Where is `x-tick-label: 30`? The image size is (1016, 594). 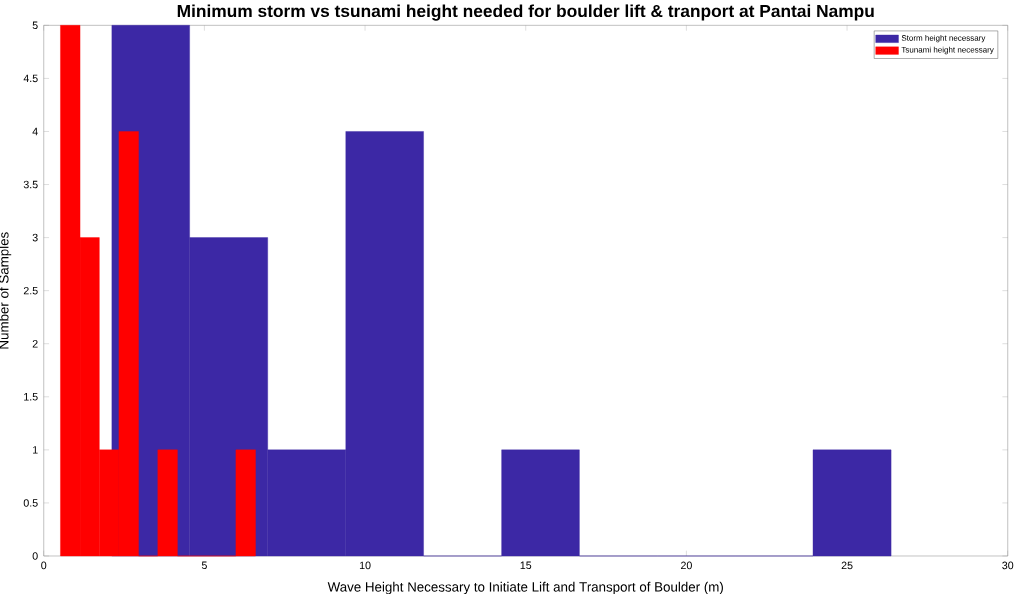
x-tick-label: 30 is located at coordinates (1008, 565).